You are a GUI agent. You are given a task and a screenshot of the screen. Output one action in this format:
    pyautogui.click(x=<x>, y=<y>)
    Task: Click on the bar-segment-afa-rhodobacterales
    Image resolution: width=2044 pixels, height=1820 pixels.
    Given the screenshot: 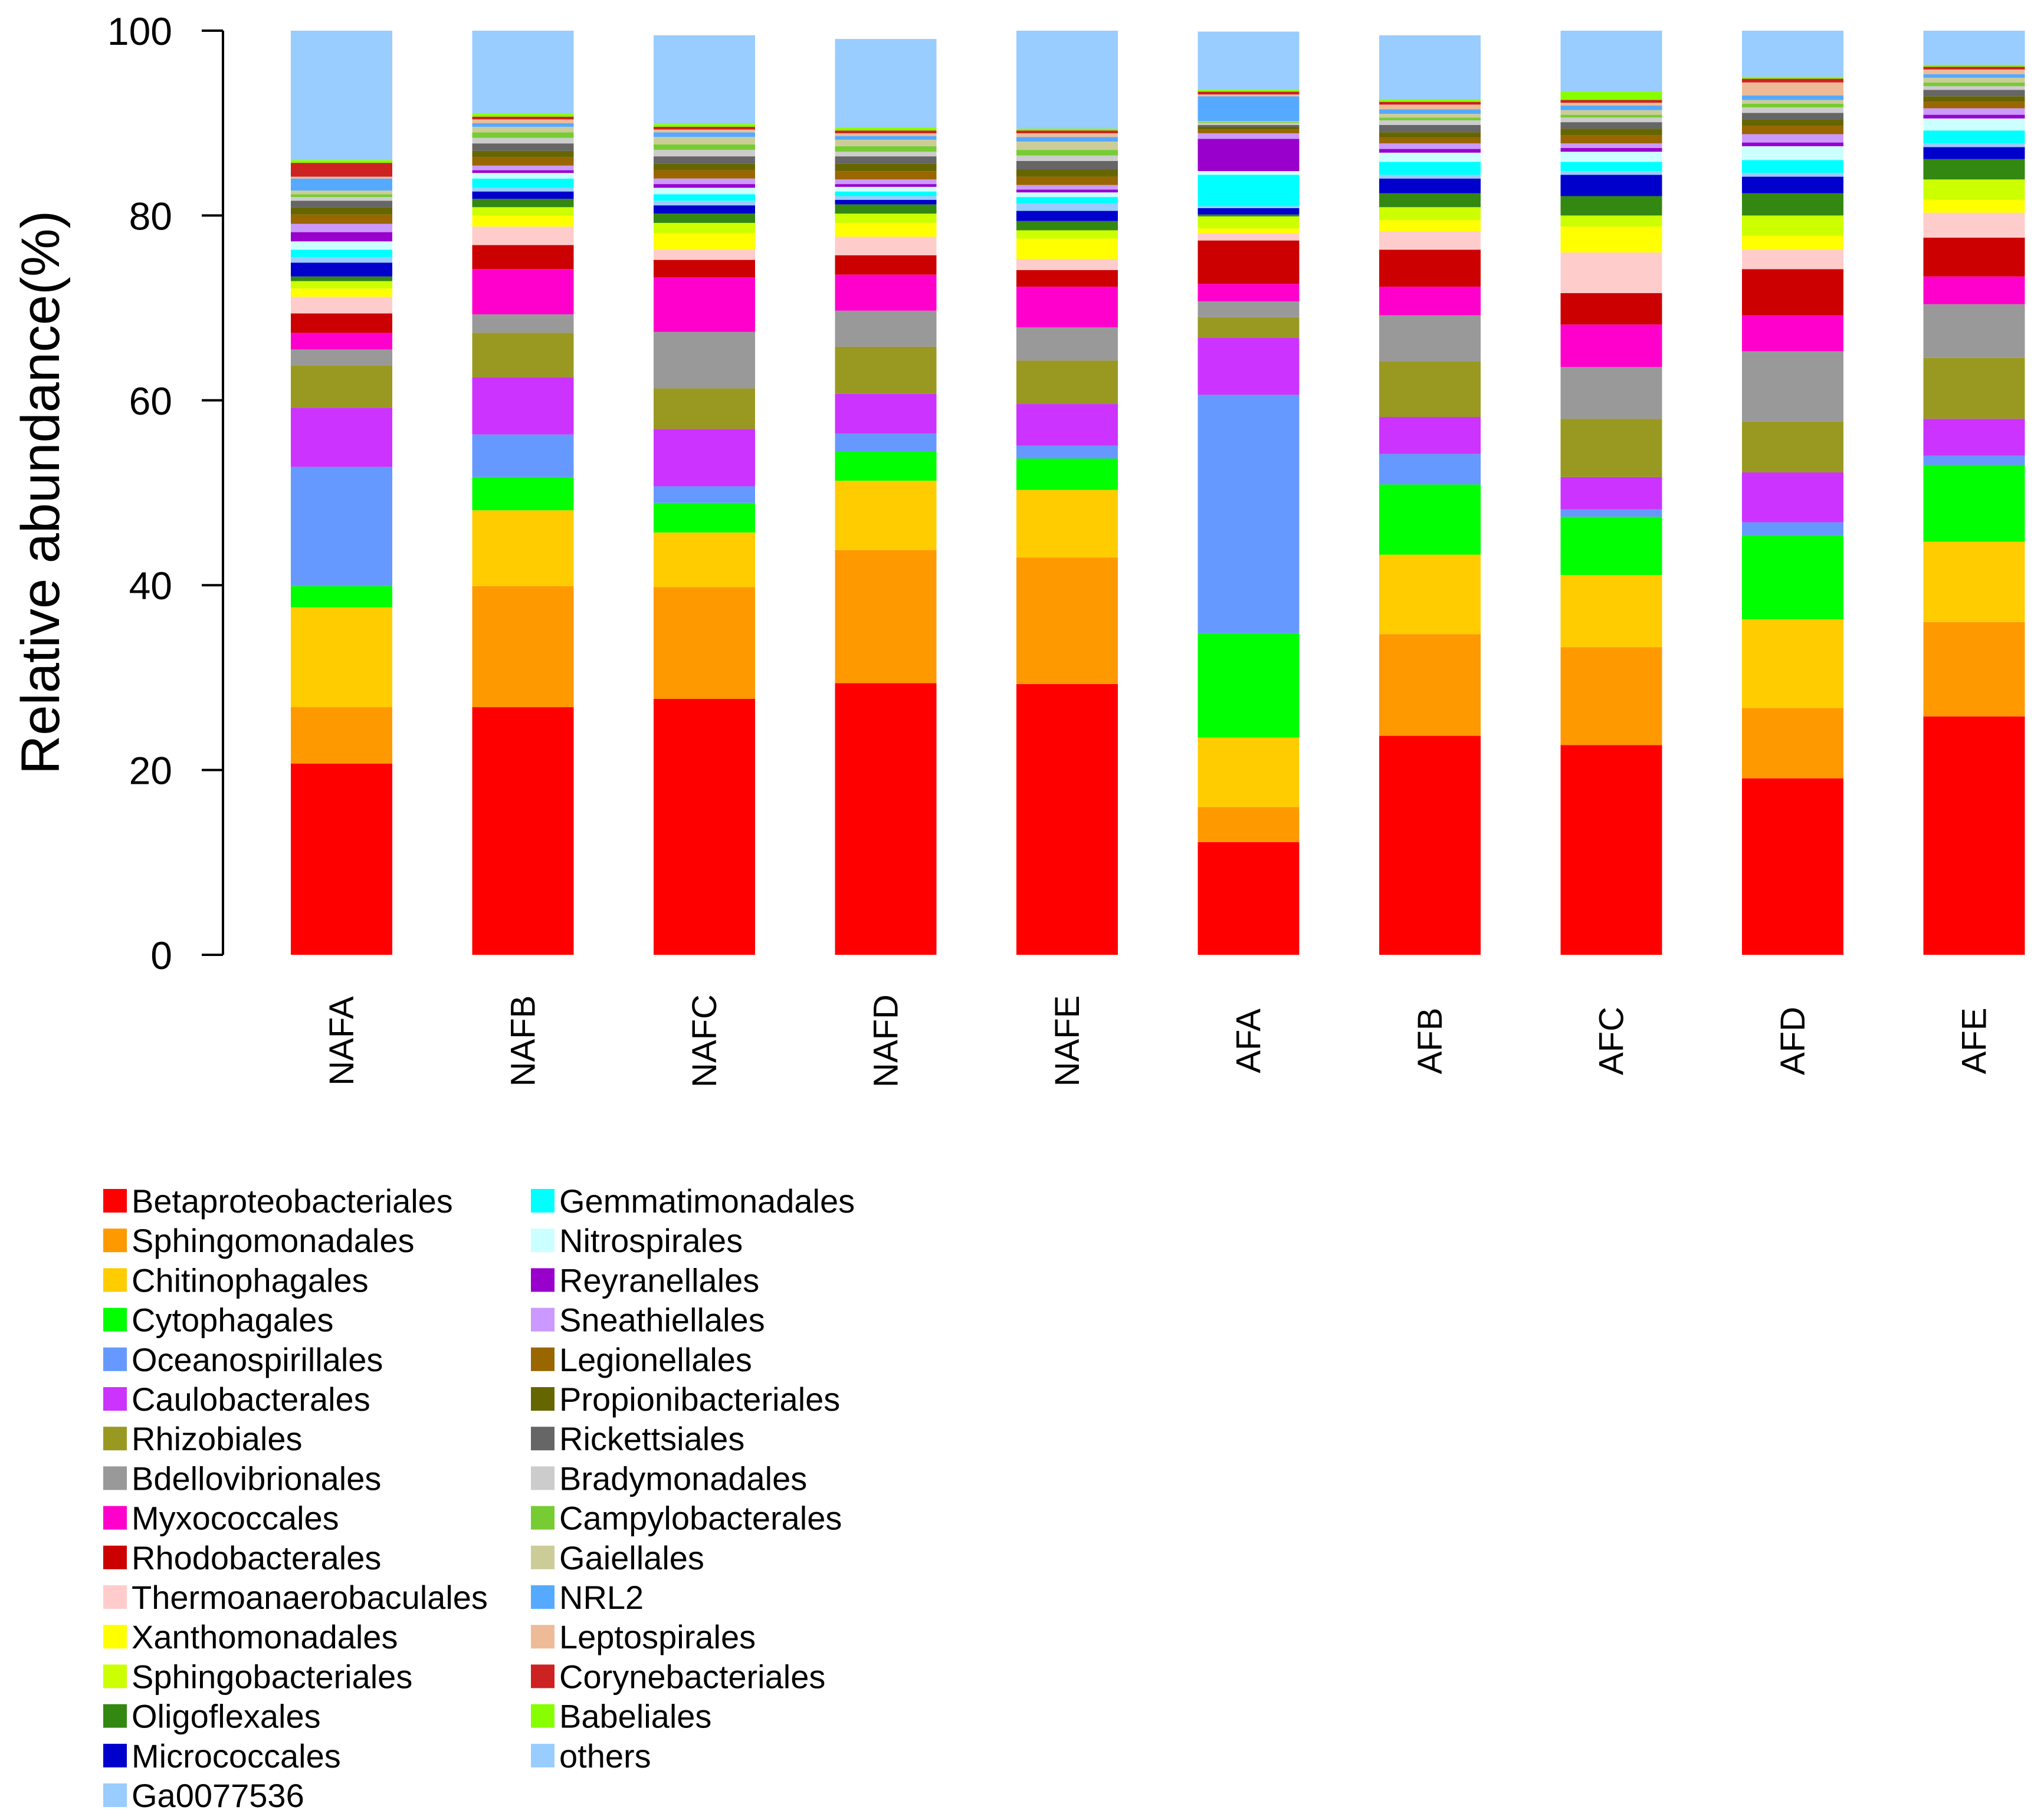 What is the action you would take?
    pyautogui.click(x=1248, y=262)
    